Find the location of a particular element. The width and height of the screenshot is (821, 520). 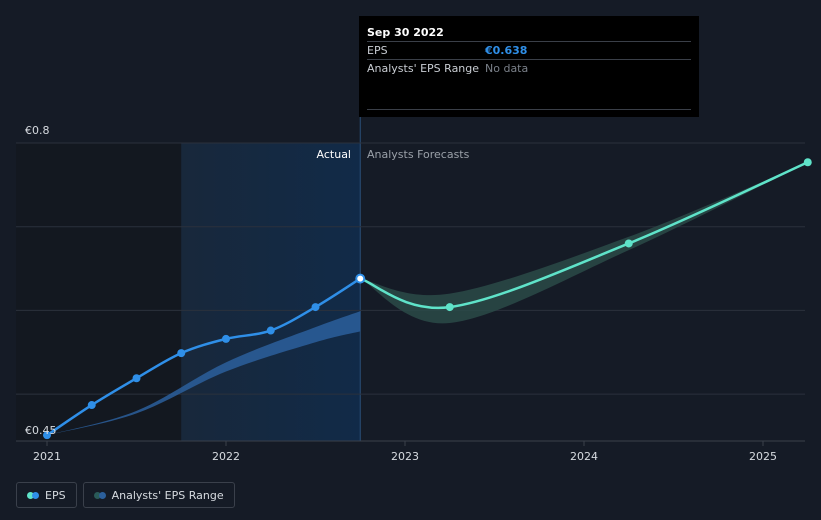

y-tick-label: €0.8 is located at coordinates (37, 130).